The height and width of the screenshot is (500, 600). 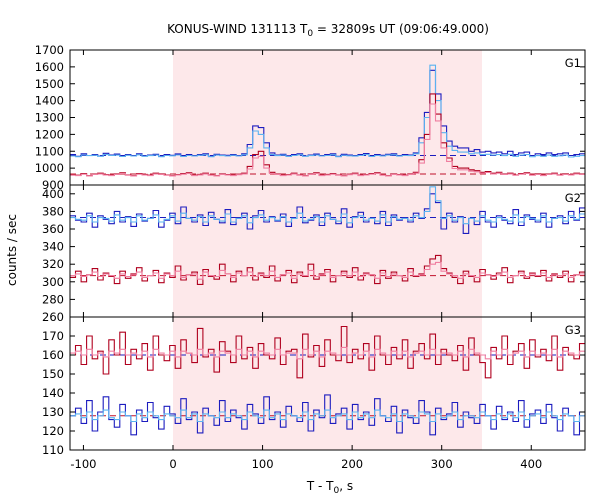 I want to click on y-tick-label: 150, so click(x=53, y=374).